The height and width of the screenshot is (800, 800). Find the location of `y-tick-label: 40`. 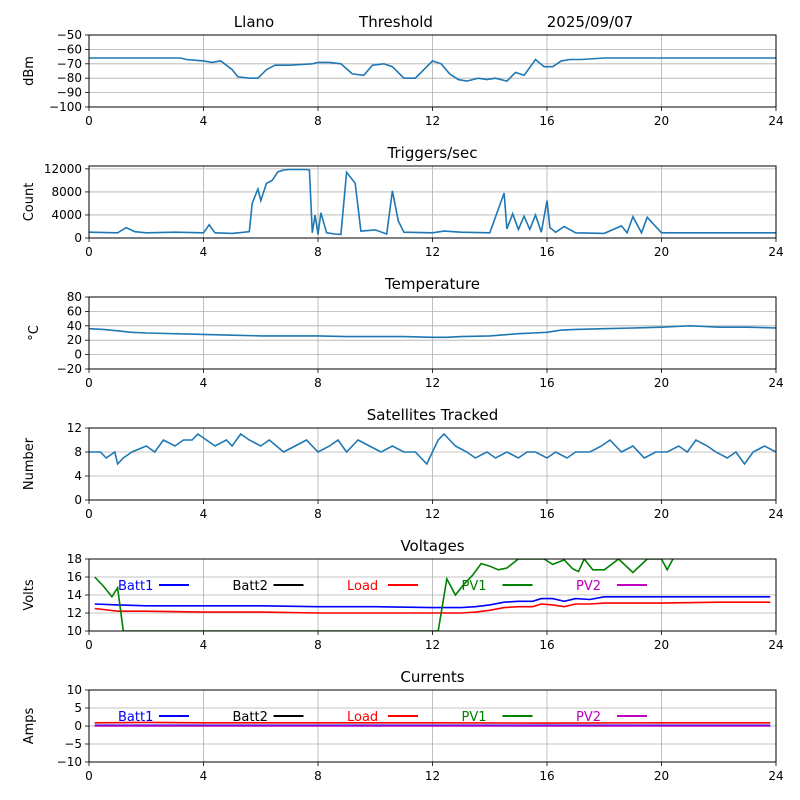

y-tick-label: 40 is located at coordinates (74, 326).